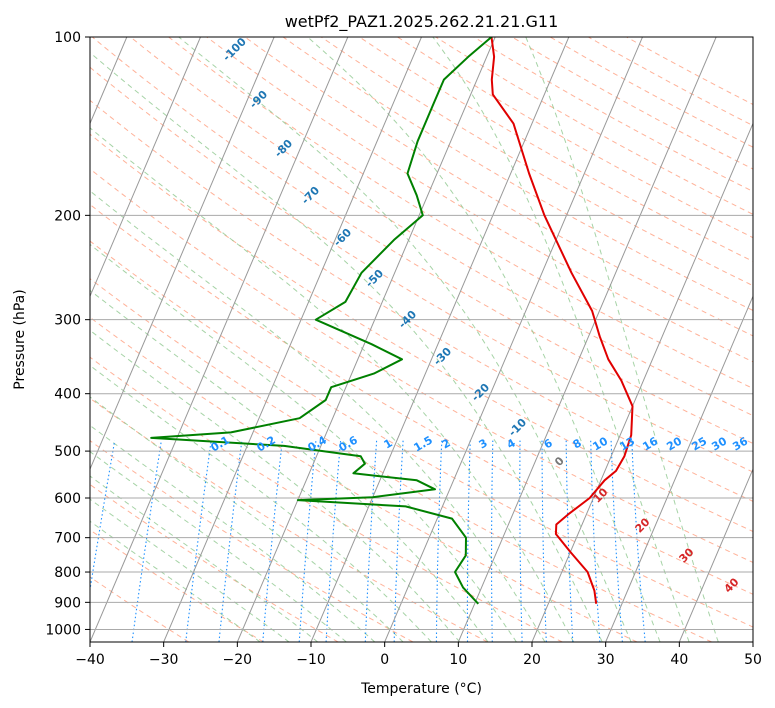 Image resolution: width=775 pixels, height=708 pixels. What do you see at coordinates (559, 461) in the screenshot?
I see `isotherm-label: 0` at bounding box center [559, 461].